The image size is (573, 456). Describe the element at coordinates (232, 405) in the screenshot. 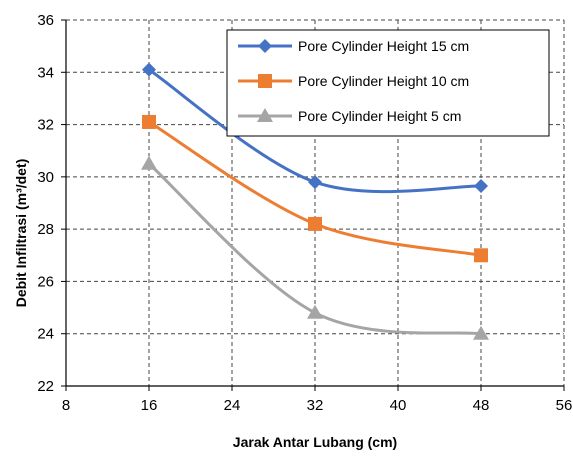

I see `x-tick-label: 24` at that location.